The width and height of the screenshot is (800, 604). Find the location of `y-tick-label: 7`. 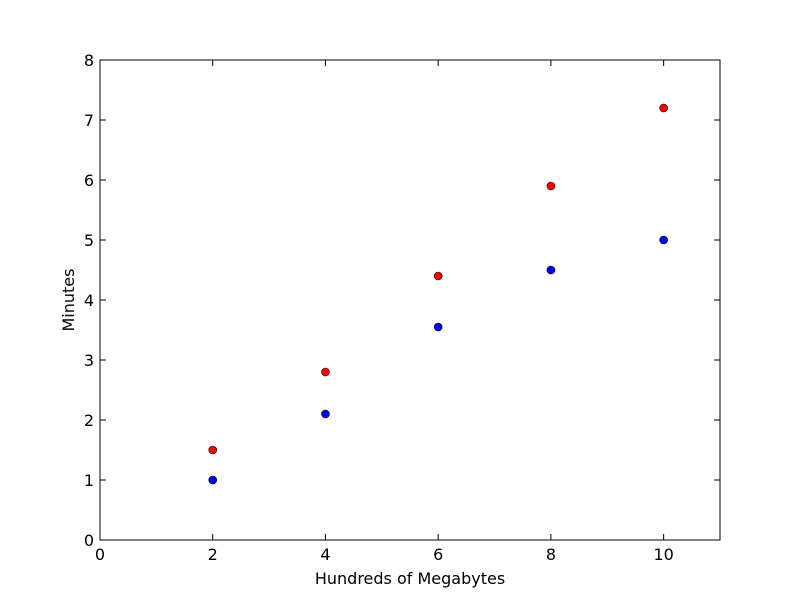

y-tick-label: 7 is located at coordinates (89, 120).